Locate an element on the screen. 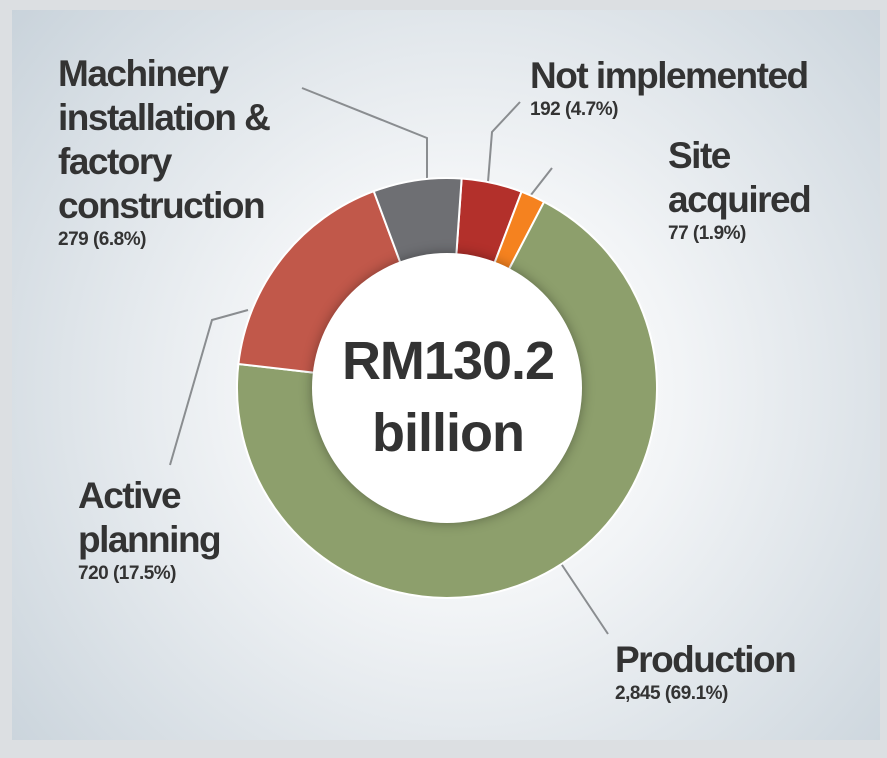  center-label: RM130.2 billion is located at coordinates (448, 397).